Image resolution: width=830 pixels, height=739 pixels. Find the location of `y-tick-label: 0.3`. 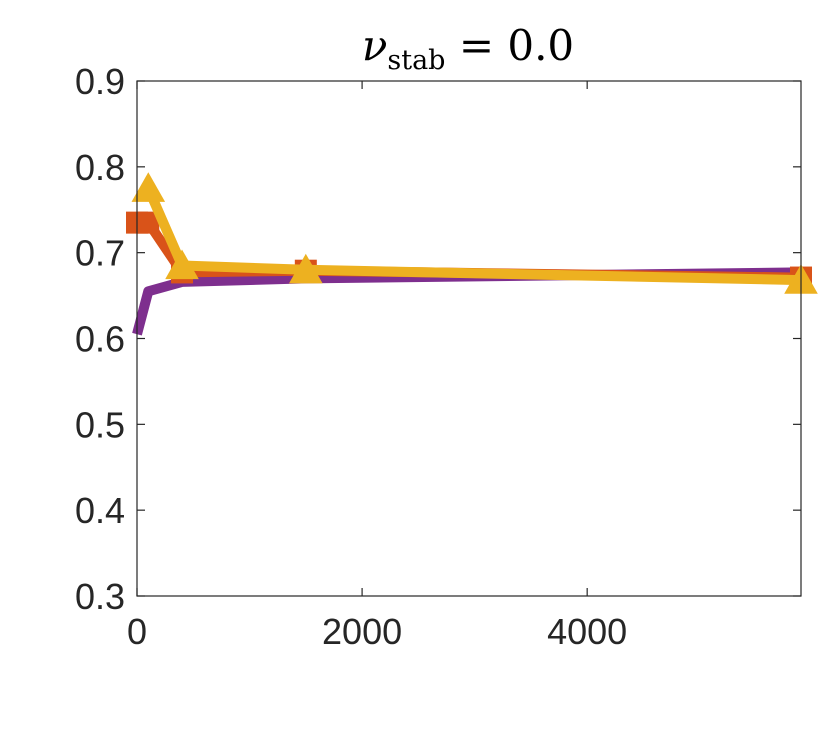

y-tick-label: 0.3 is located at coordinates (100, 596).